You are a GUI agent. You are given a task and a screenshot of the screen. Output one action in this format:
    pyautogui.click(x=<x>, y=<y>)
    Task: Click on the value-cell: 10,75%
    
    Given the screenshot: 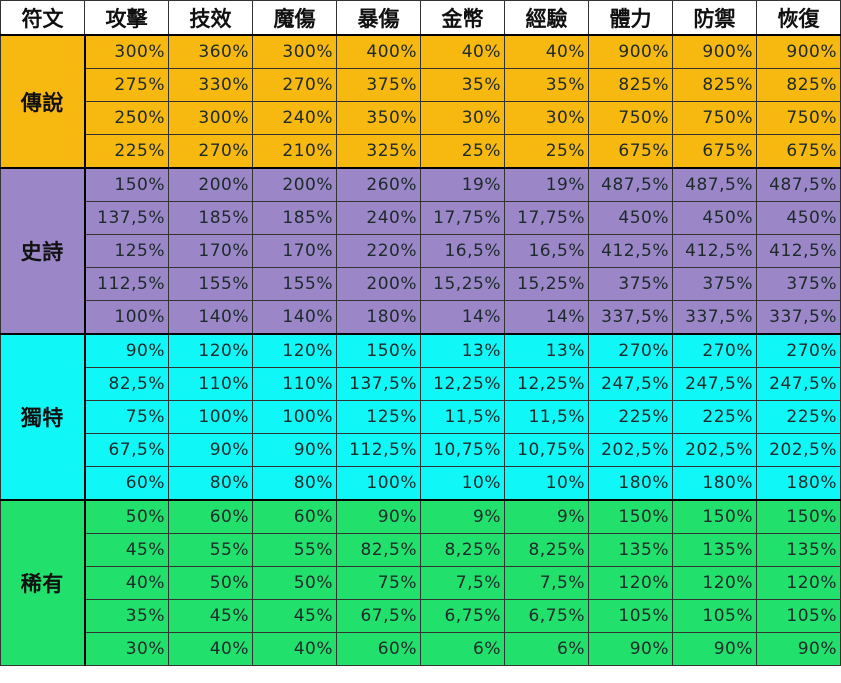 What is the action you would take?
    pyautogui.click(x=462, y=450)
    